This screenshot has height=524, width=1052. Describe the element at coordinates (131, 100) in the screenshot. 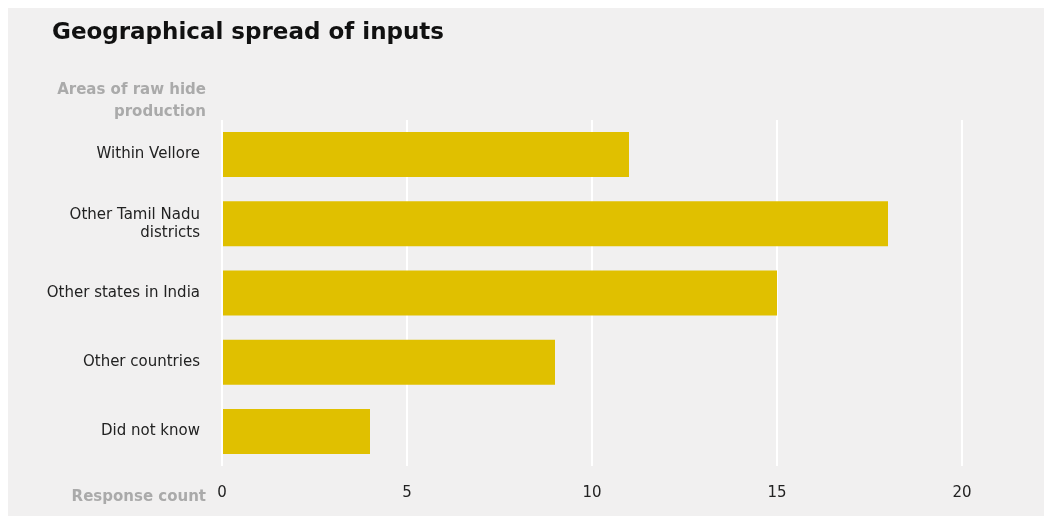

I see `y-axis-title: Areas of raw hide production` at that location.